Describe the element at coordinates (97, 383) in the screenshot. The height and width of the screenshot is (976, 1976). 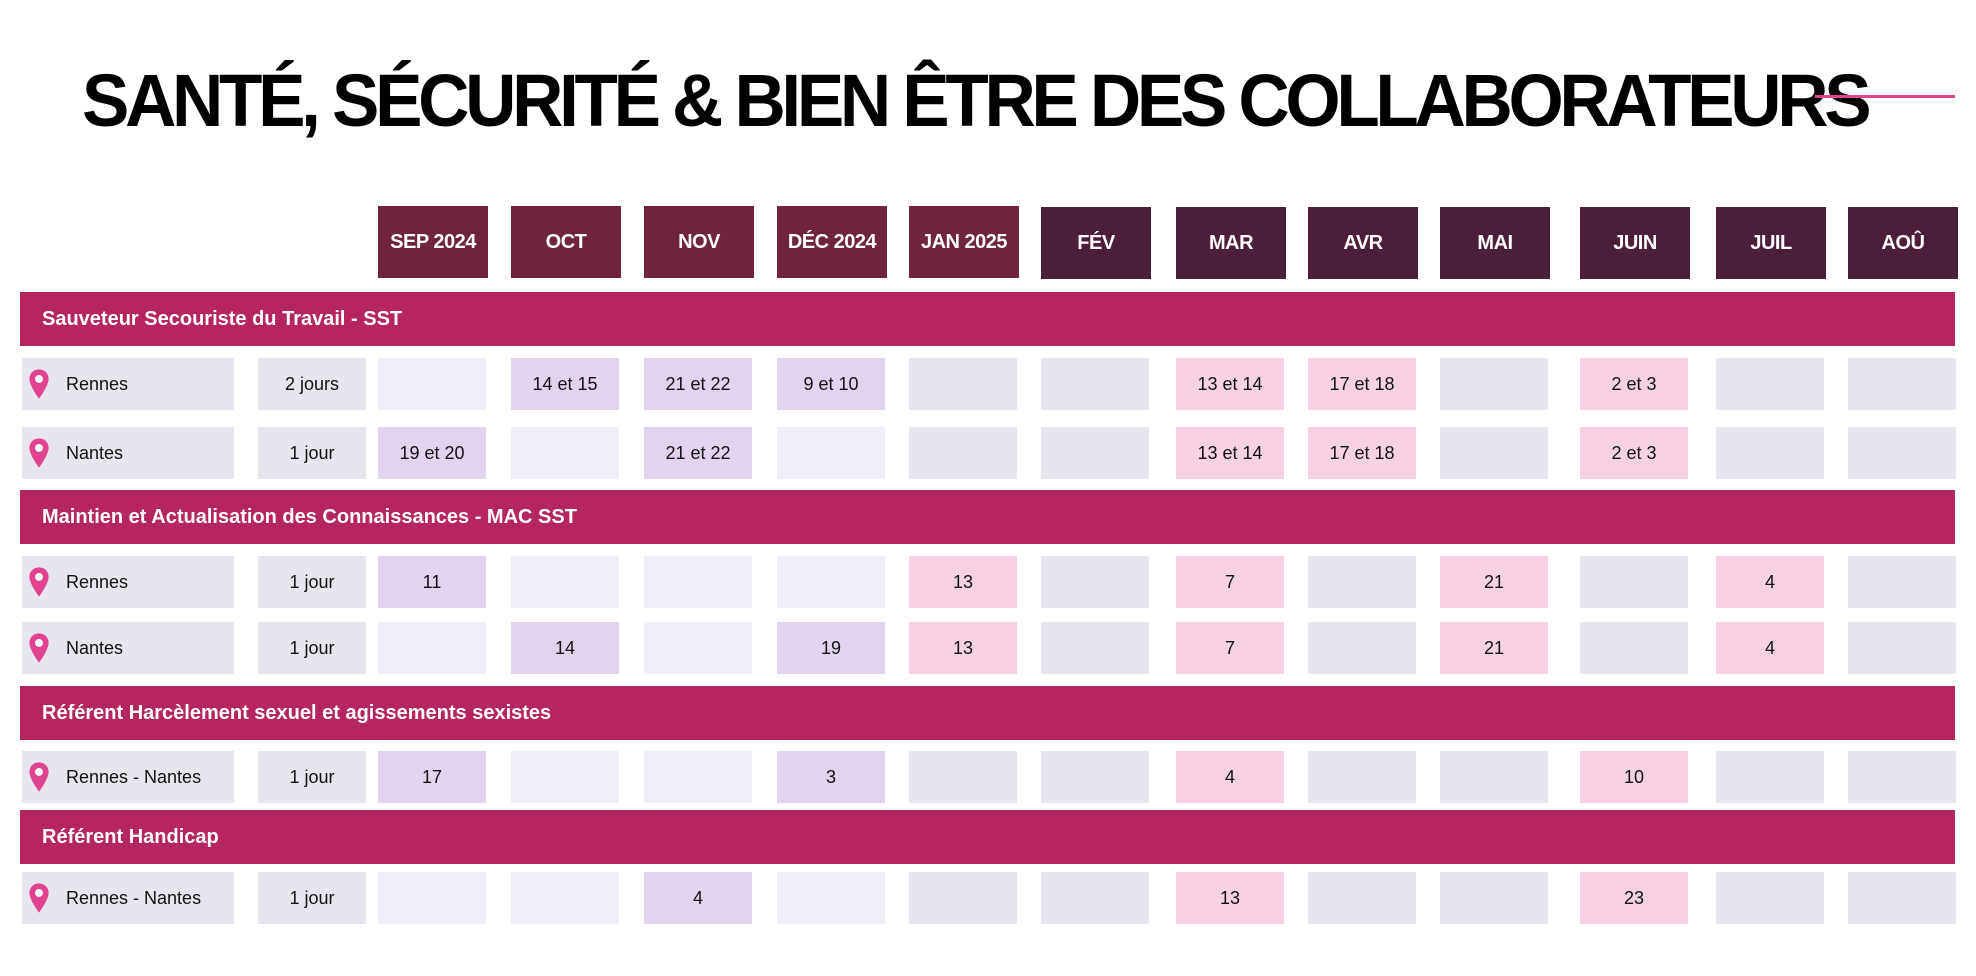
I see `location-label: Rennes` at that location.